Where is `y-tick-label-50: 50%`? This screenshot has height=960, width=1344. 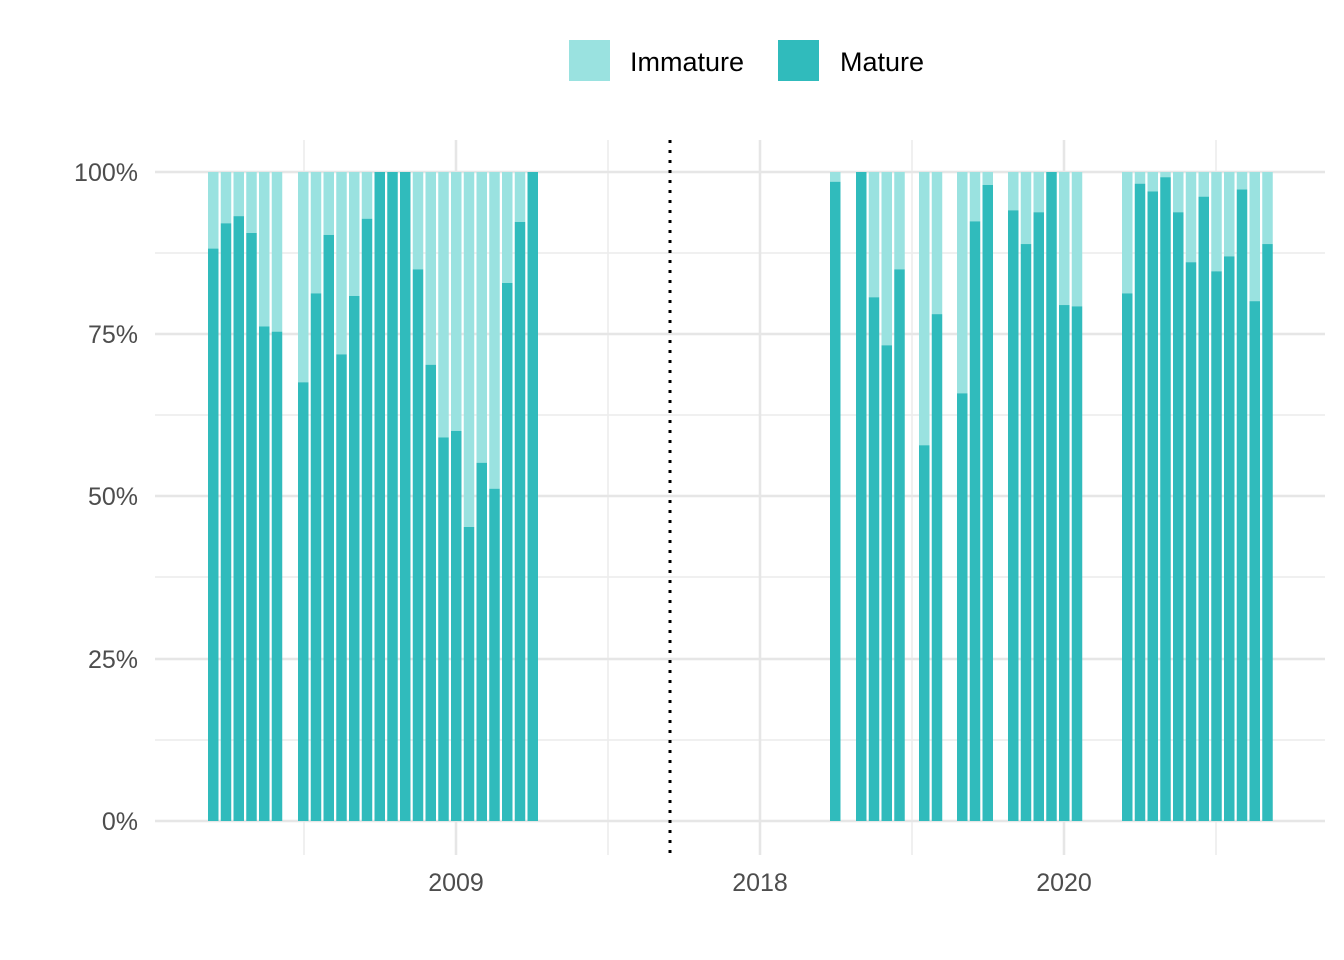
y-tick-label-50: 50% is located at coordinates (113, 497).